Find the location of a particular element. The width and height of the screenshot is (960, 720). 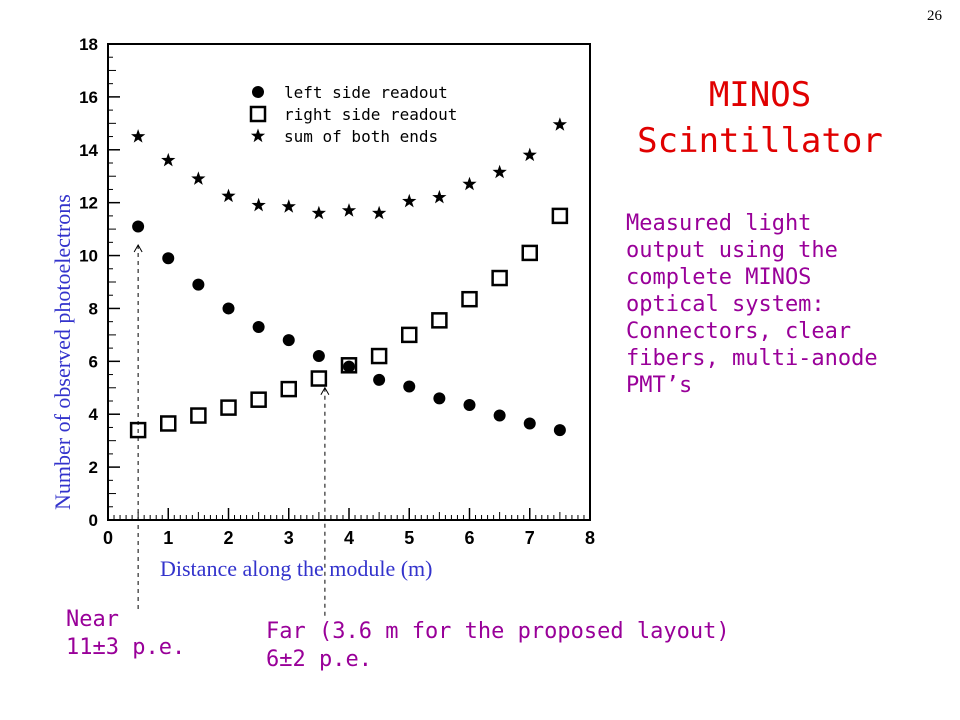

y-tick-label: 2 is located at coordinates (93, 467).